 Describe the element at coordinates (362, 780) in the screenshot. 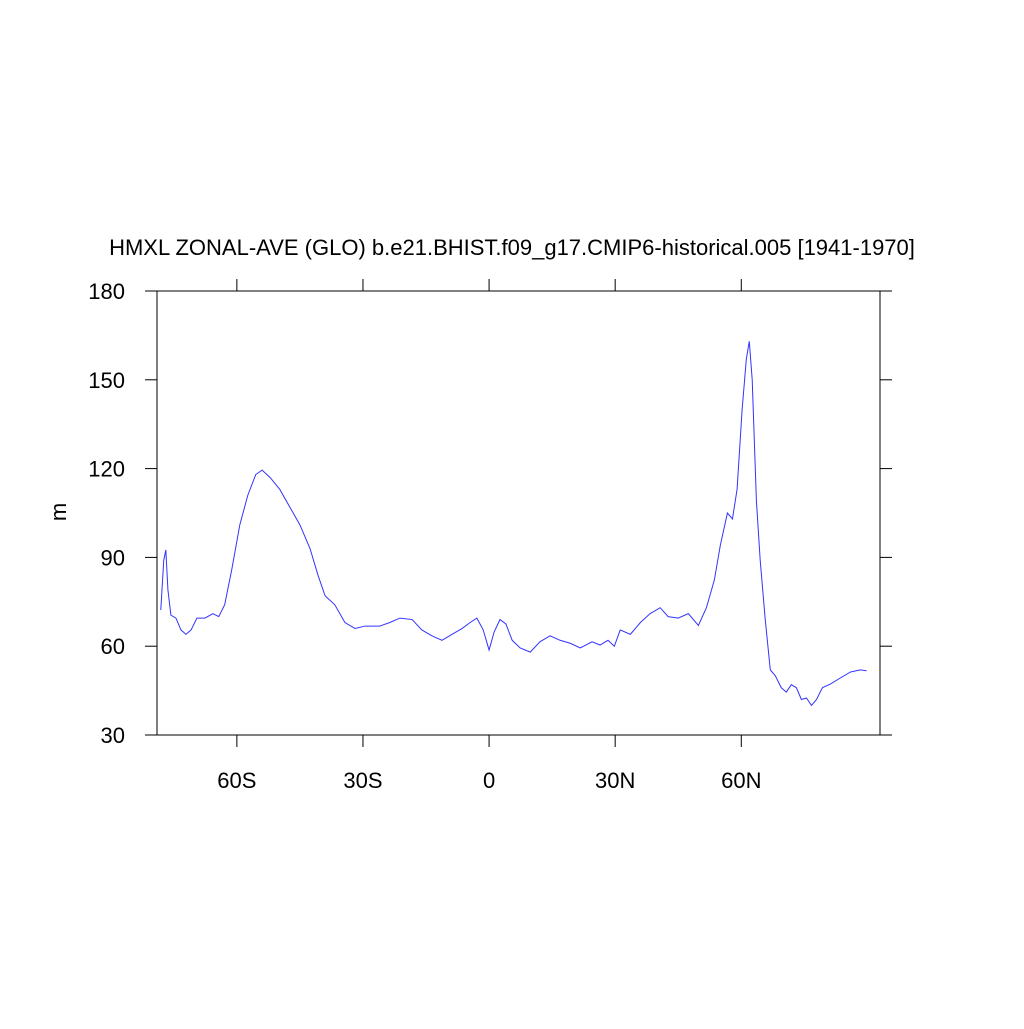

I see `x-tick-label: 30S` at that location.